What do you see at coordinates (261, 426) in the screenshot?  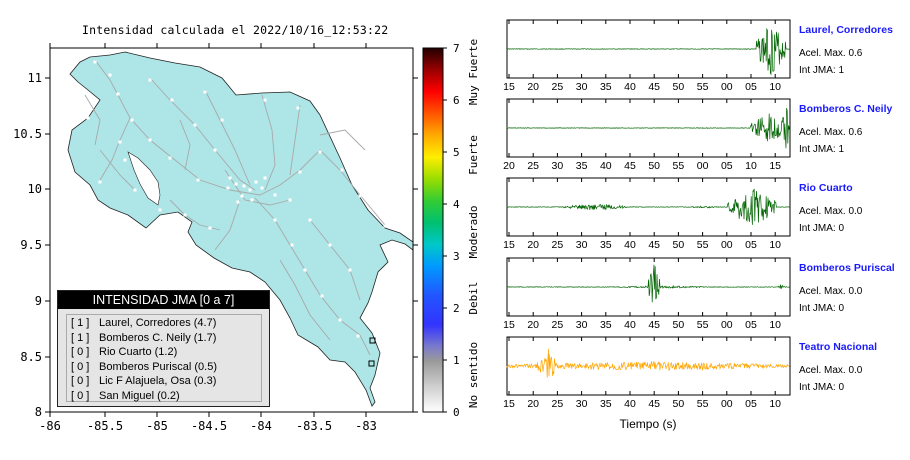 I see `map-x-tick-label: -84` at bounding box center [261, 426].